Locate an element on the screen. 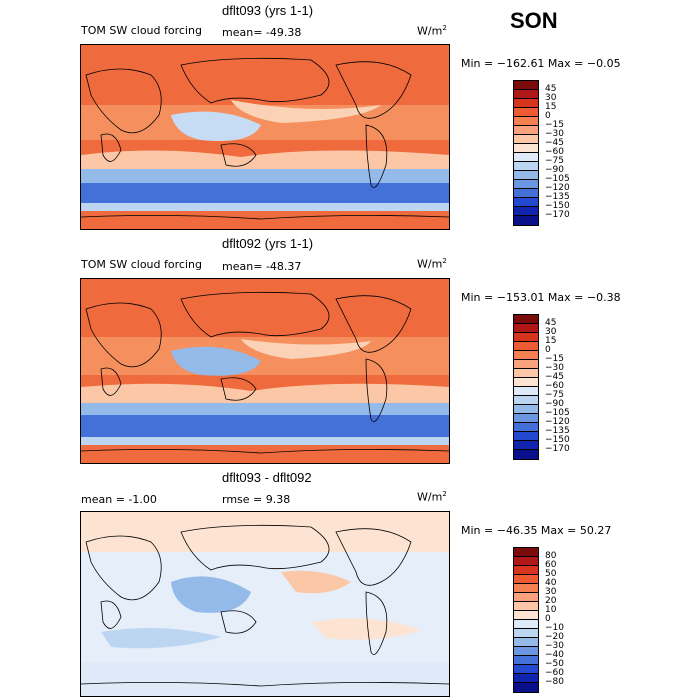 The width and height of the screenshot is (700, 700). panel-2-antarctic is located at coordinates (265, 454).